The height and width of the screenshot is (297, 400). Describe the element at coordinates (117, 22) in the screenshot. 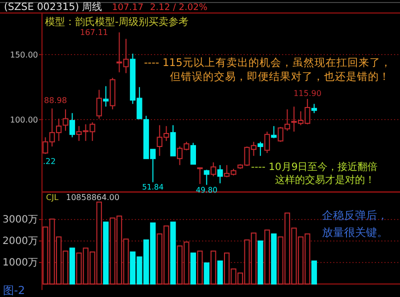

I see `subtitle: 模型：韵氏模型-周级别买卖参考` at that location.